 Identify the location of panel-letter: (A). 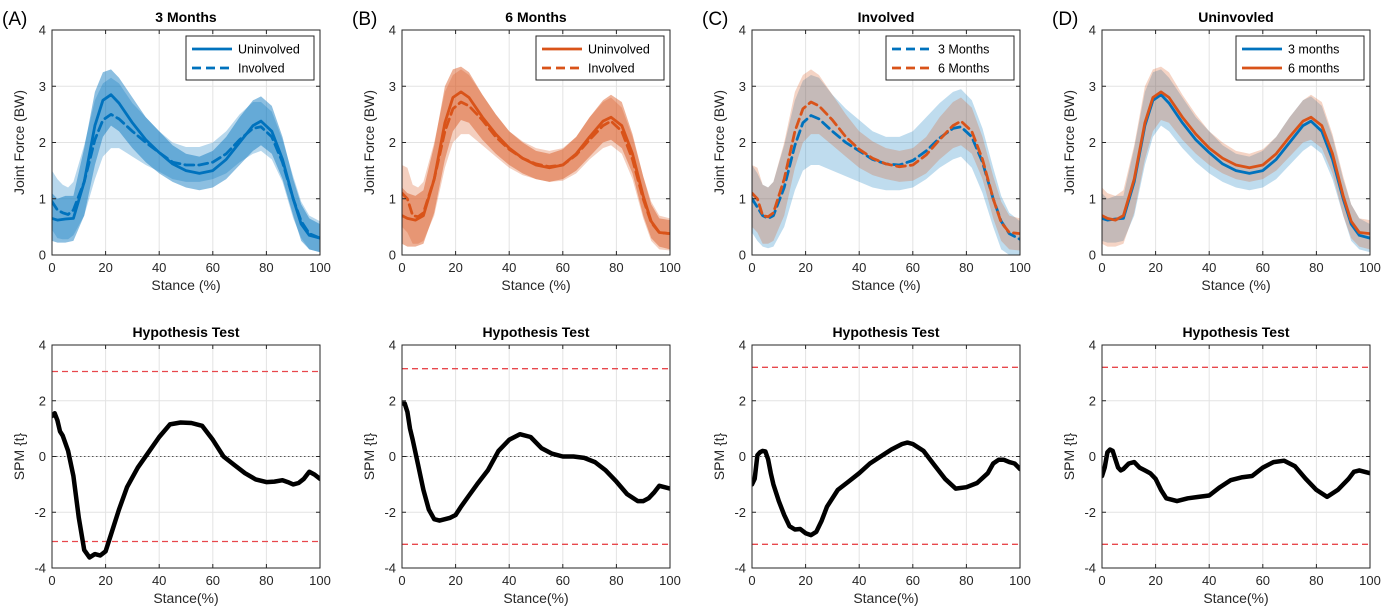
(14, 19).